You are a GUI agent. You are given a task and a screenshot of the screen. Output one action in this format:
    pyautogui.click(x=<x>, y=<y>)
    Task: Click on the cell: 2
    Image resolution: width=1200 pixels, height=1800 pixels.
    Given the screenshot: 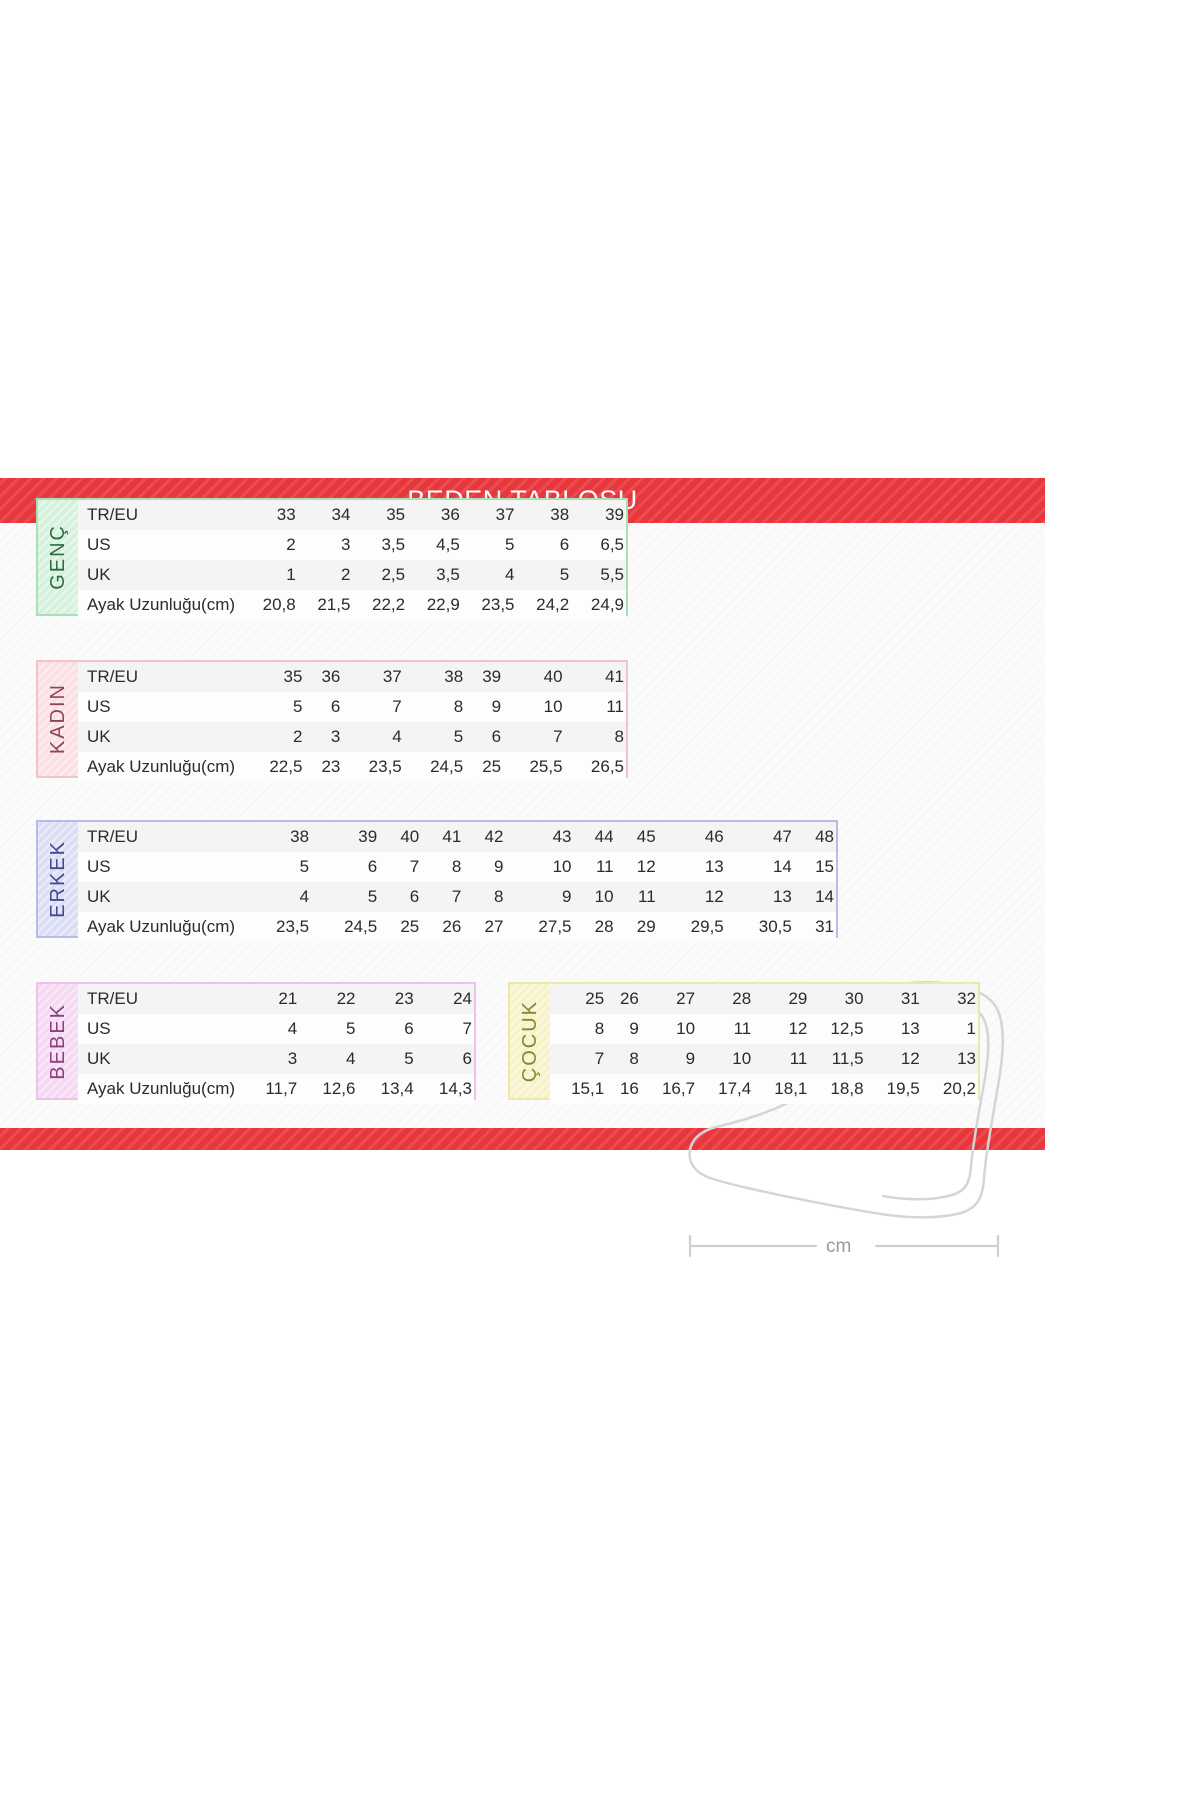 What is the action you would take?
    pyautogui.click(x=345, y=574)
    